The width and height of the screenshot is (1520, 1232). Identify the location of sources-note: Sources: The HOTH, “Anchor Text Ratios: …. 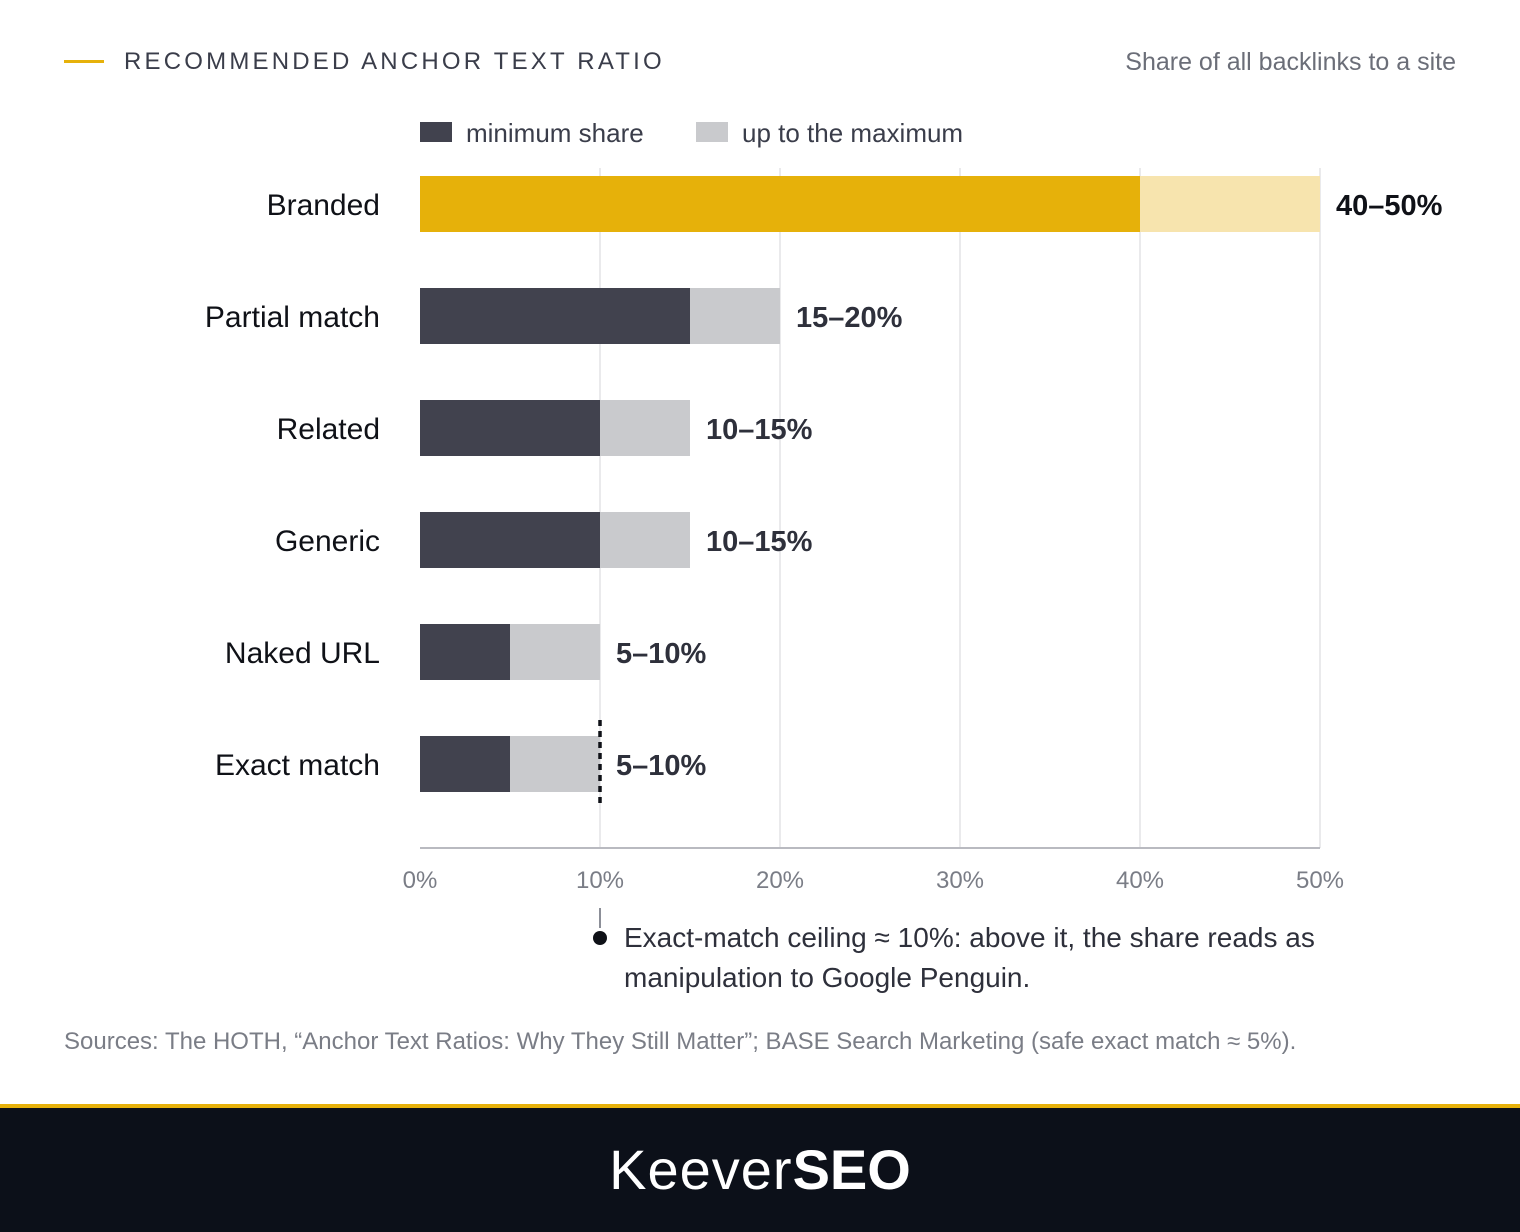
(680, 1041).